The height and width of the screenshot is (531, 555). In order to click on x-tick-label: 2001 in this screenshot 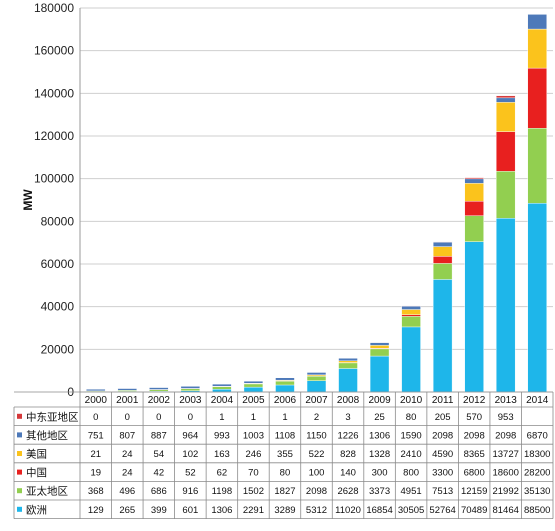, I will do `click(127, 400)`.